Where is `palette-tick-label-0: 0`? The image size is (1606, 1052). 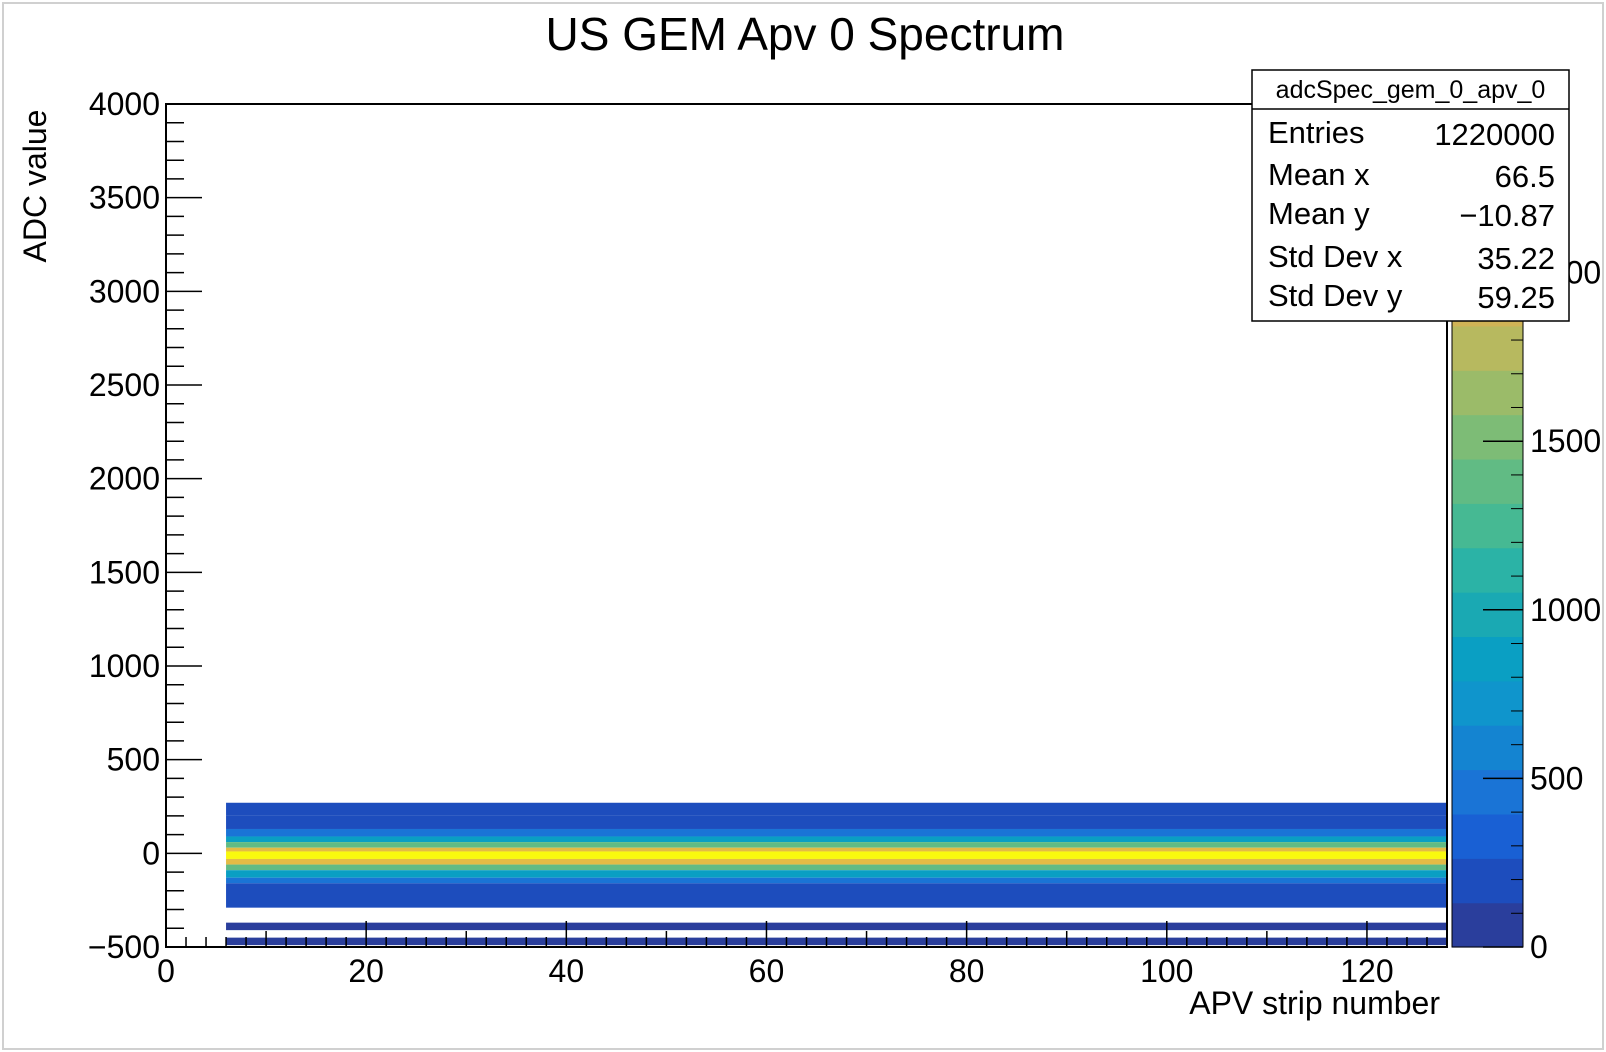
palette-tick-label-0: 0 is located at coordinates (1539, 947).